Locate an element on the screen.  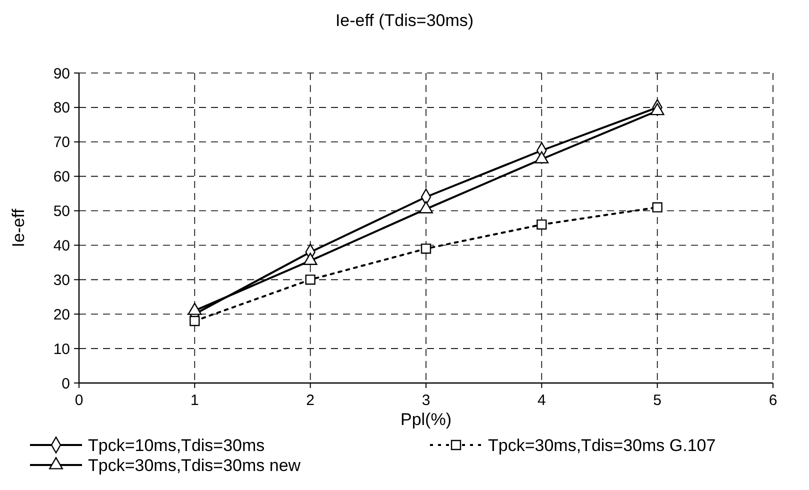
chart-title: Ie-eff (Tdis=30ms) is located at coordinates (404, 20).